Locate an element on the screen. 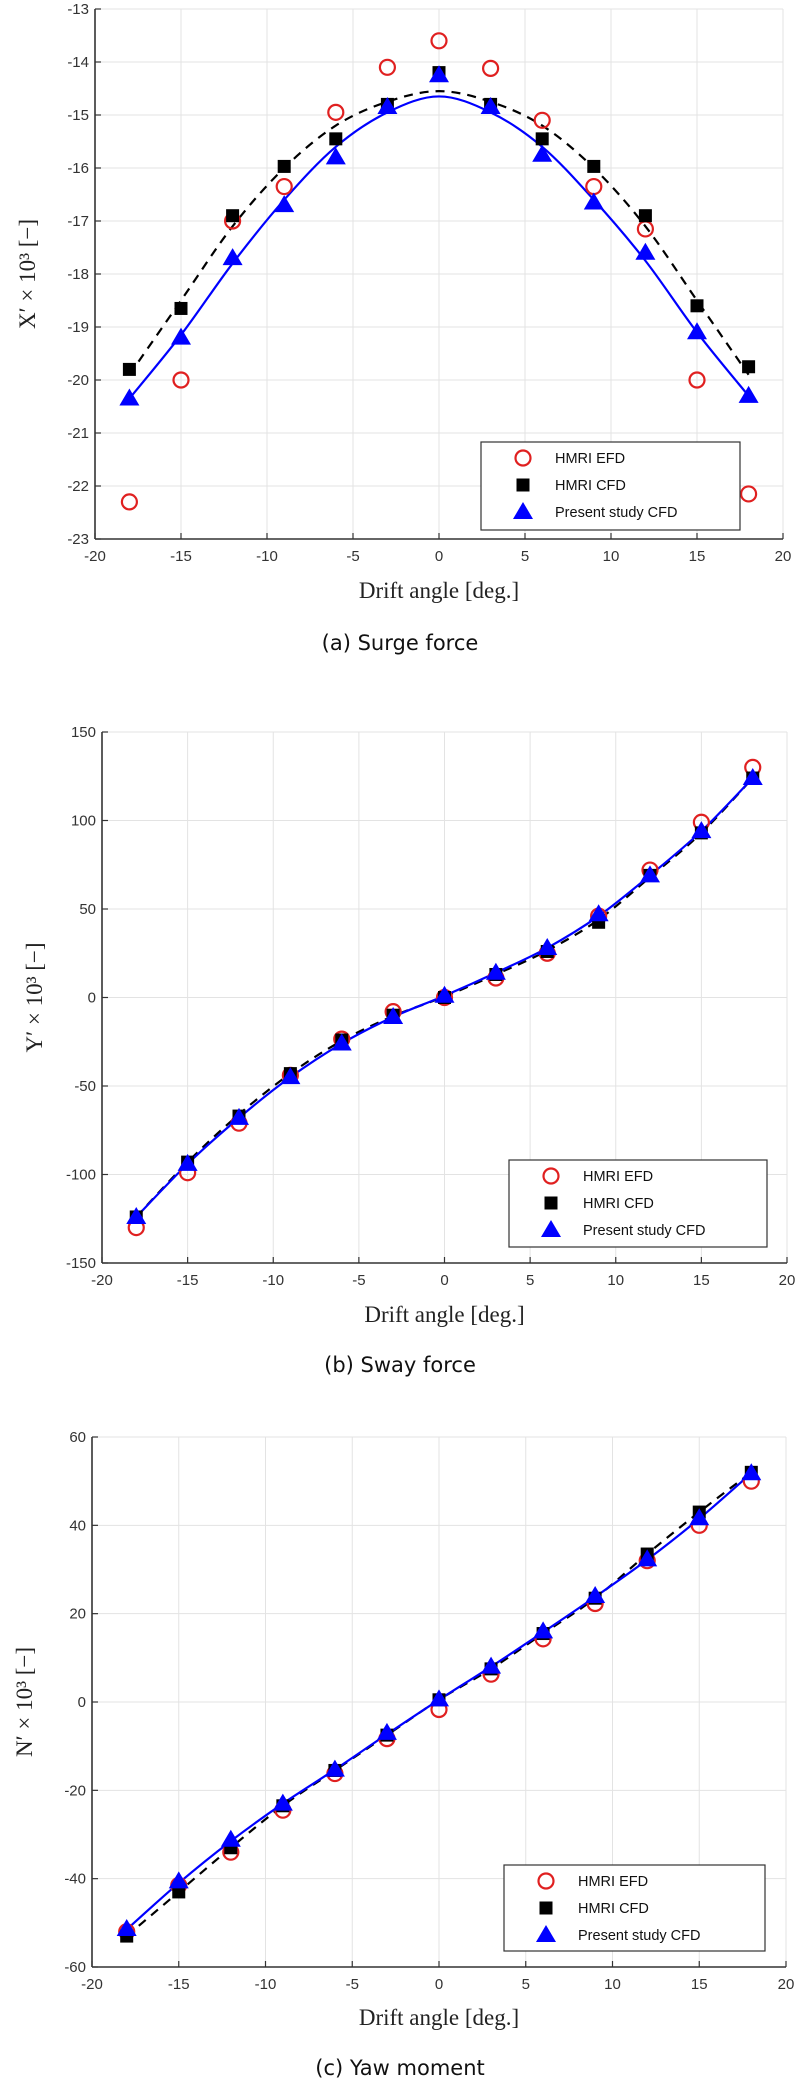 This screenshot has height=2095, width=800. solid-fit-line is located at coordinates (439, 247).